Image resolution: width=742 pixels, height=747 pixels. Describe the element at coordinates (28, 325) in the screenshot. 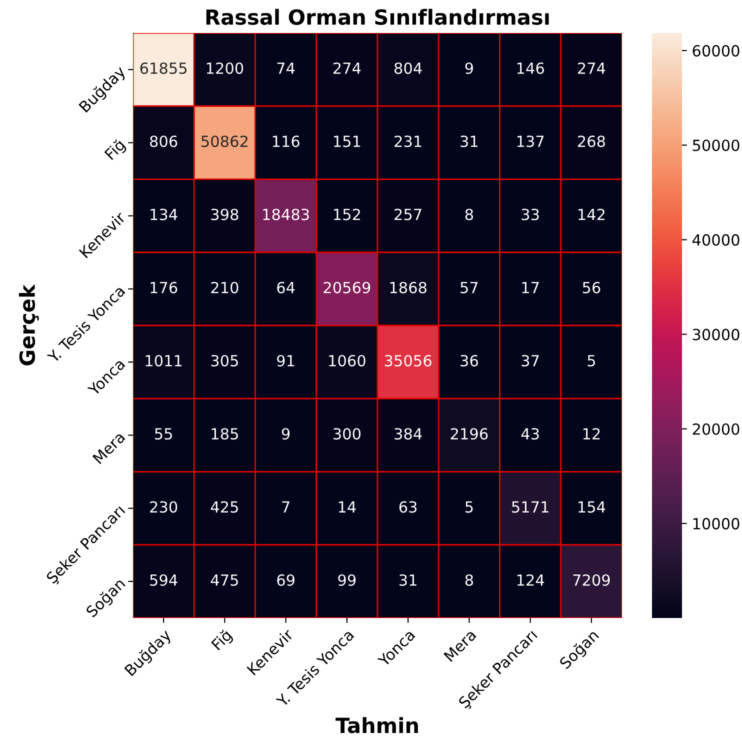

I see `y-axis-title: Gerçek` at that location.